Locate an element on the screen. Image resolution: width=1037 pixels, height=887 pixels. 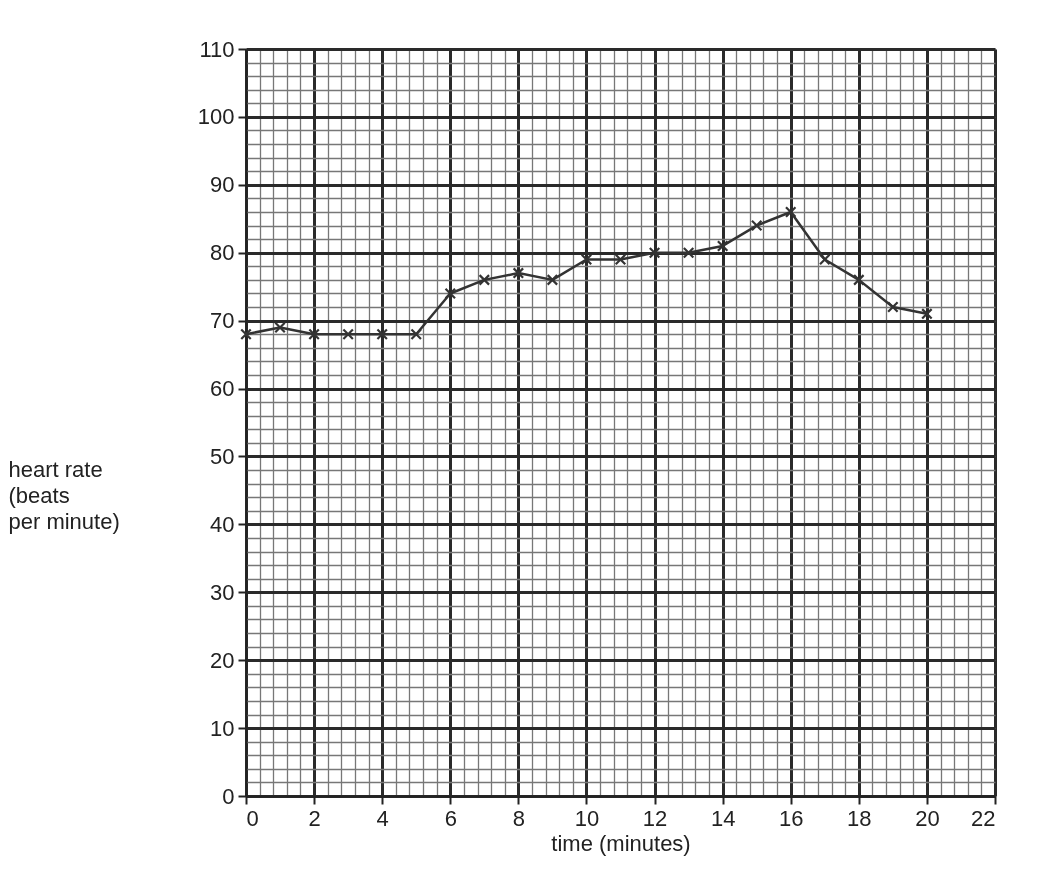
x-axis-title: time (minutes) is located at coordinates (621, 843).